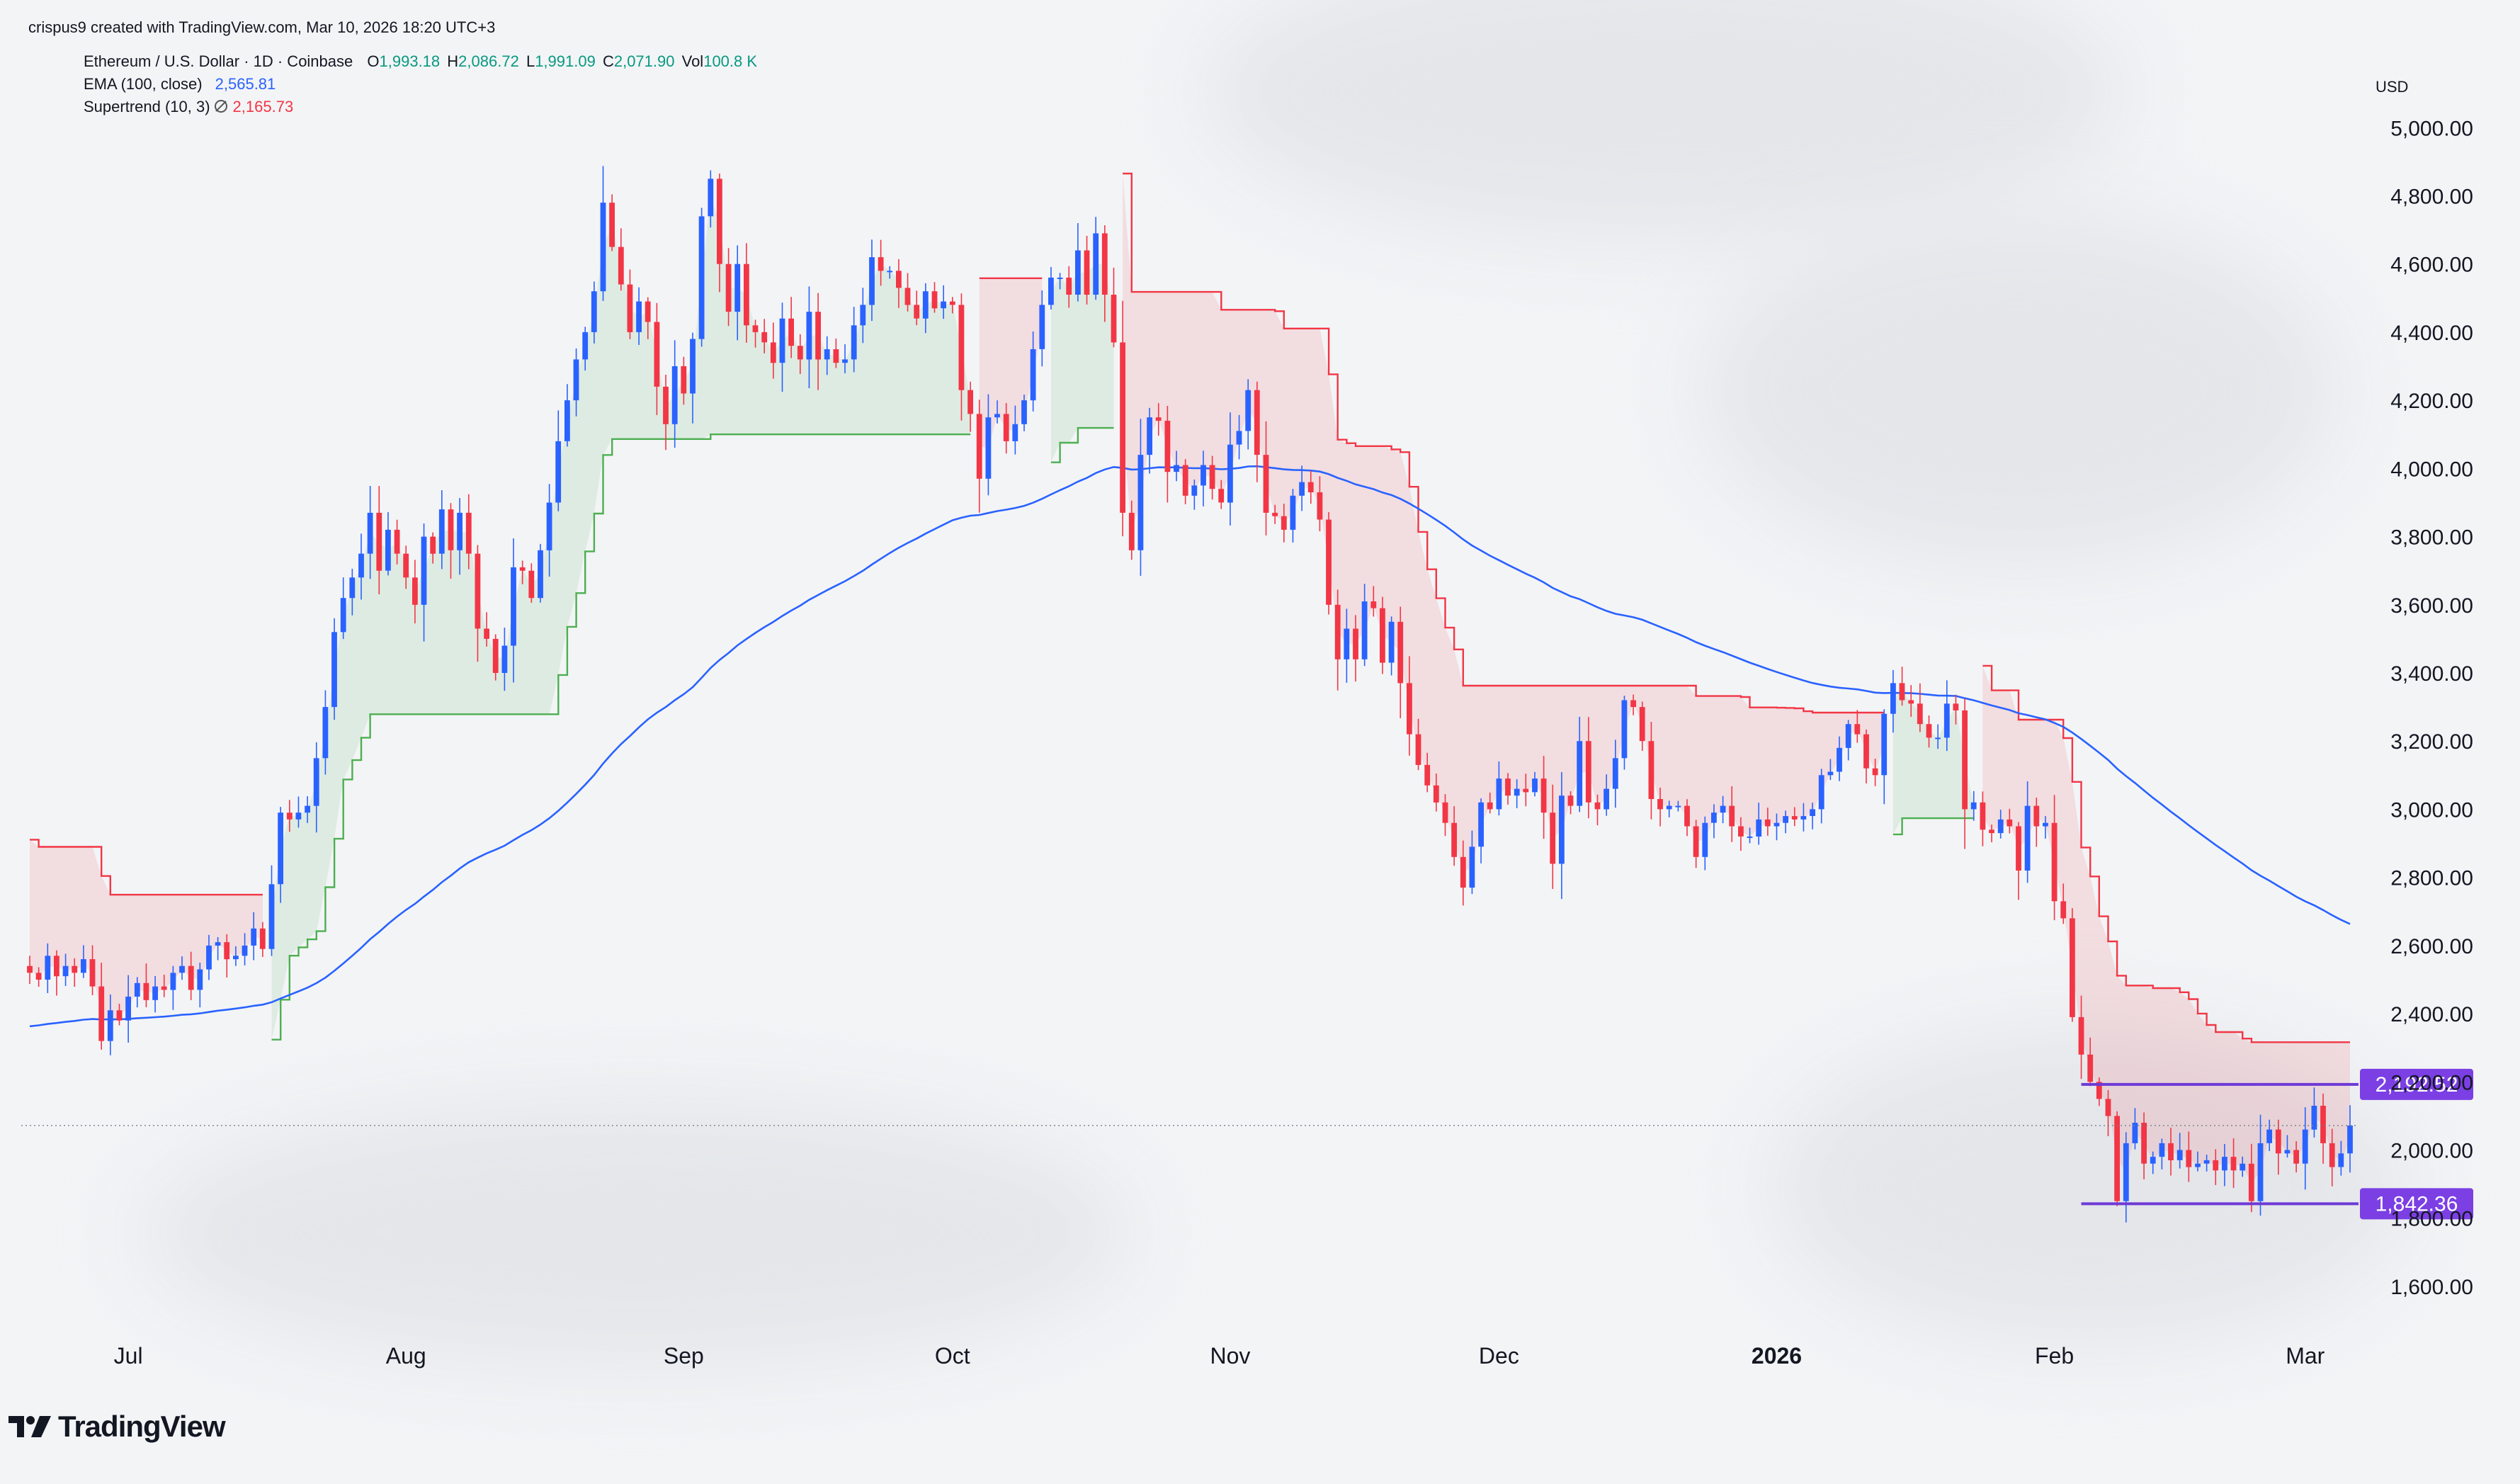 This screenshot has height=1484, width=2520. I want to click on ema-legend: EMA (100, close) 2,565.81, so click(180, 84).